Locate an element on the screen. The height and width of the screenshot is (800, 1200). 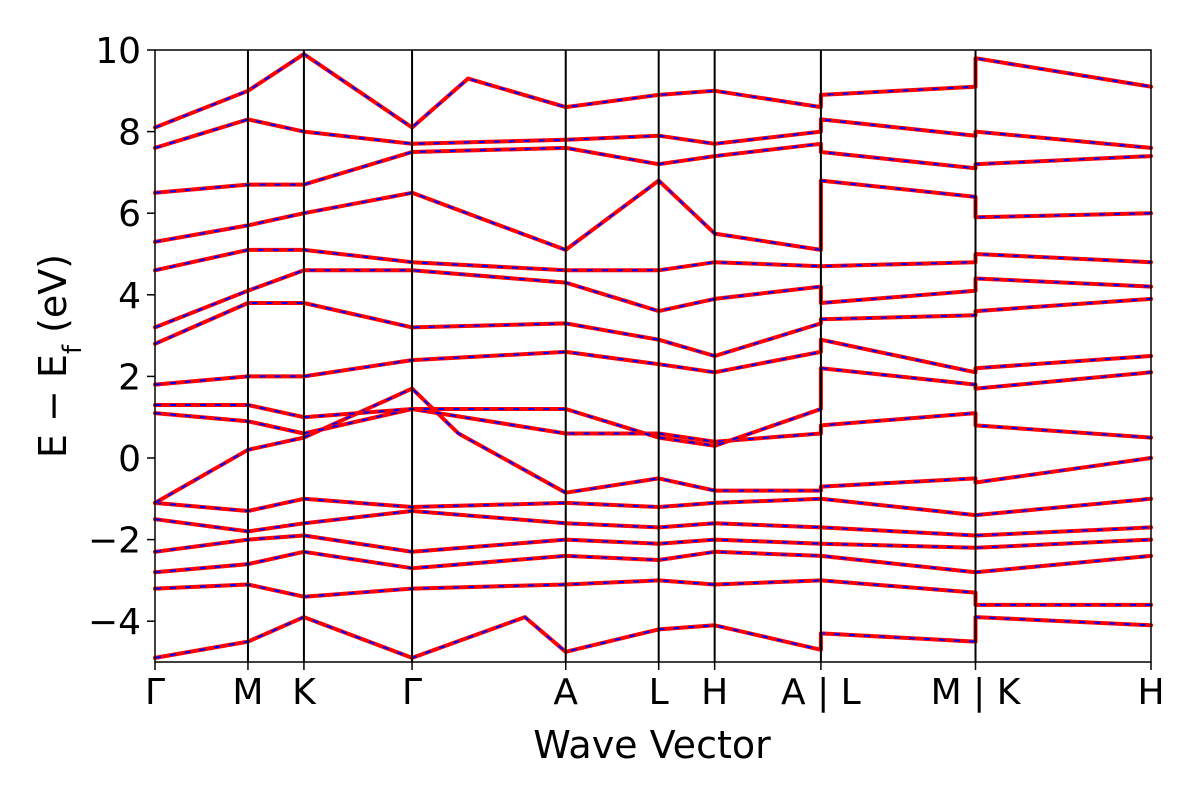
y-axis-title-main: E − E is located at coordinates (53, 406).